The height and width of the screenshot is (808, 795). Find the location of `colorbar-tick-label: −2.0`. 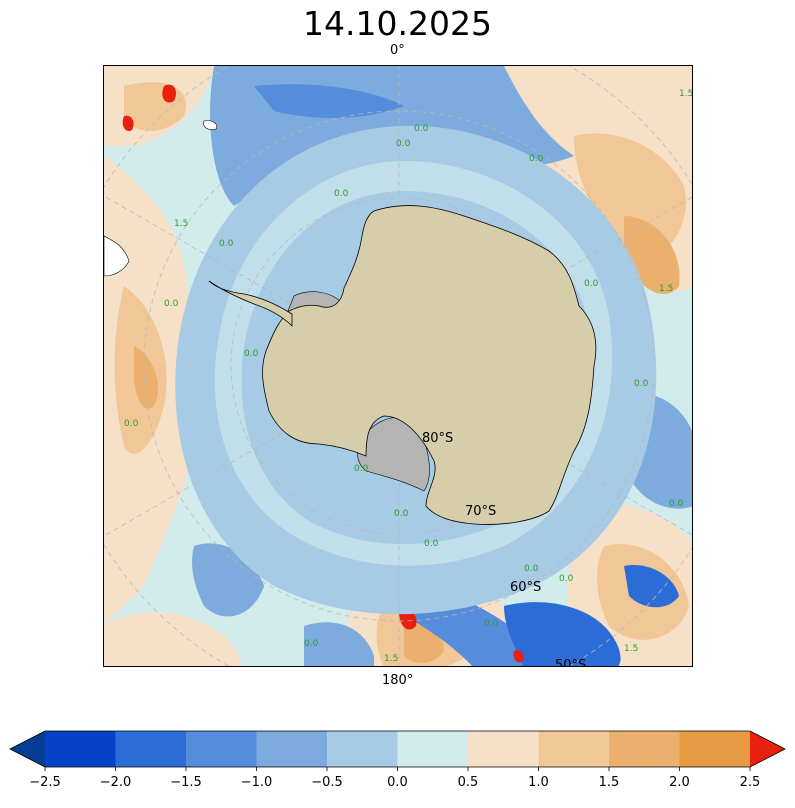

colorbar-tick-label: −2.0 is located at coordinates (116, 782).